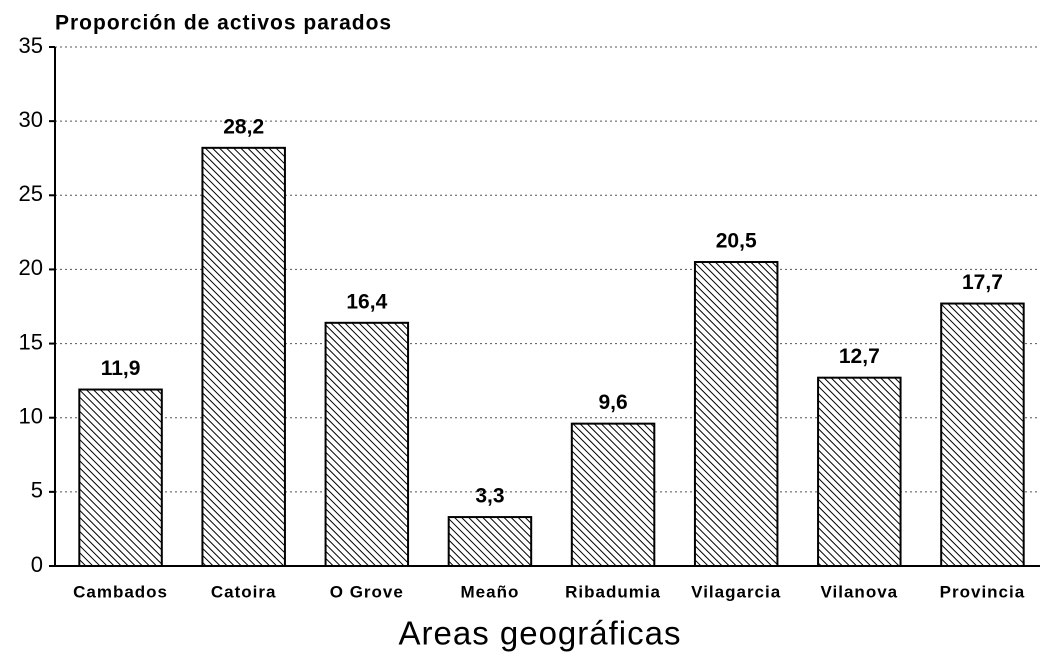 This screenshot has width=1043, height=658. Describe the element at coordinates (223, 23) in the screenshot. I see `chart-title: Proporción de activos parados` at that location.